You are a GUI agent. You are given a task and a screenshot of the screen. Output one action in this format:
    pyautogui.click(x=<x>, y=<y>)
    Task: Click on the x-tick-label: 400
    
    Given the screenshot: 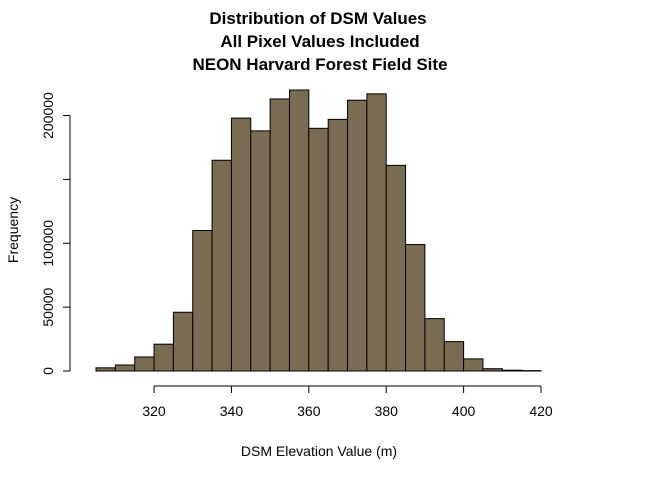 What is the action you would take?
    pyautogui.click(x=464, y=411)
    